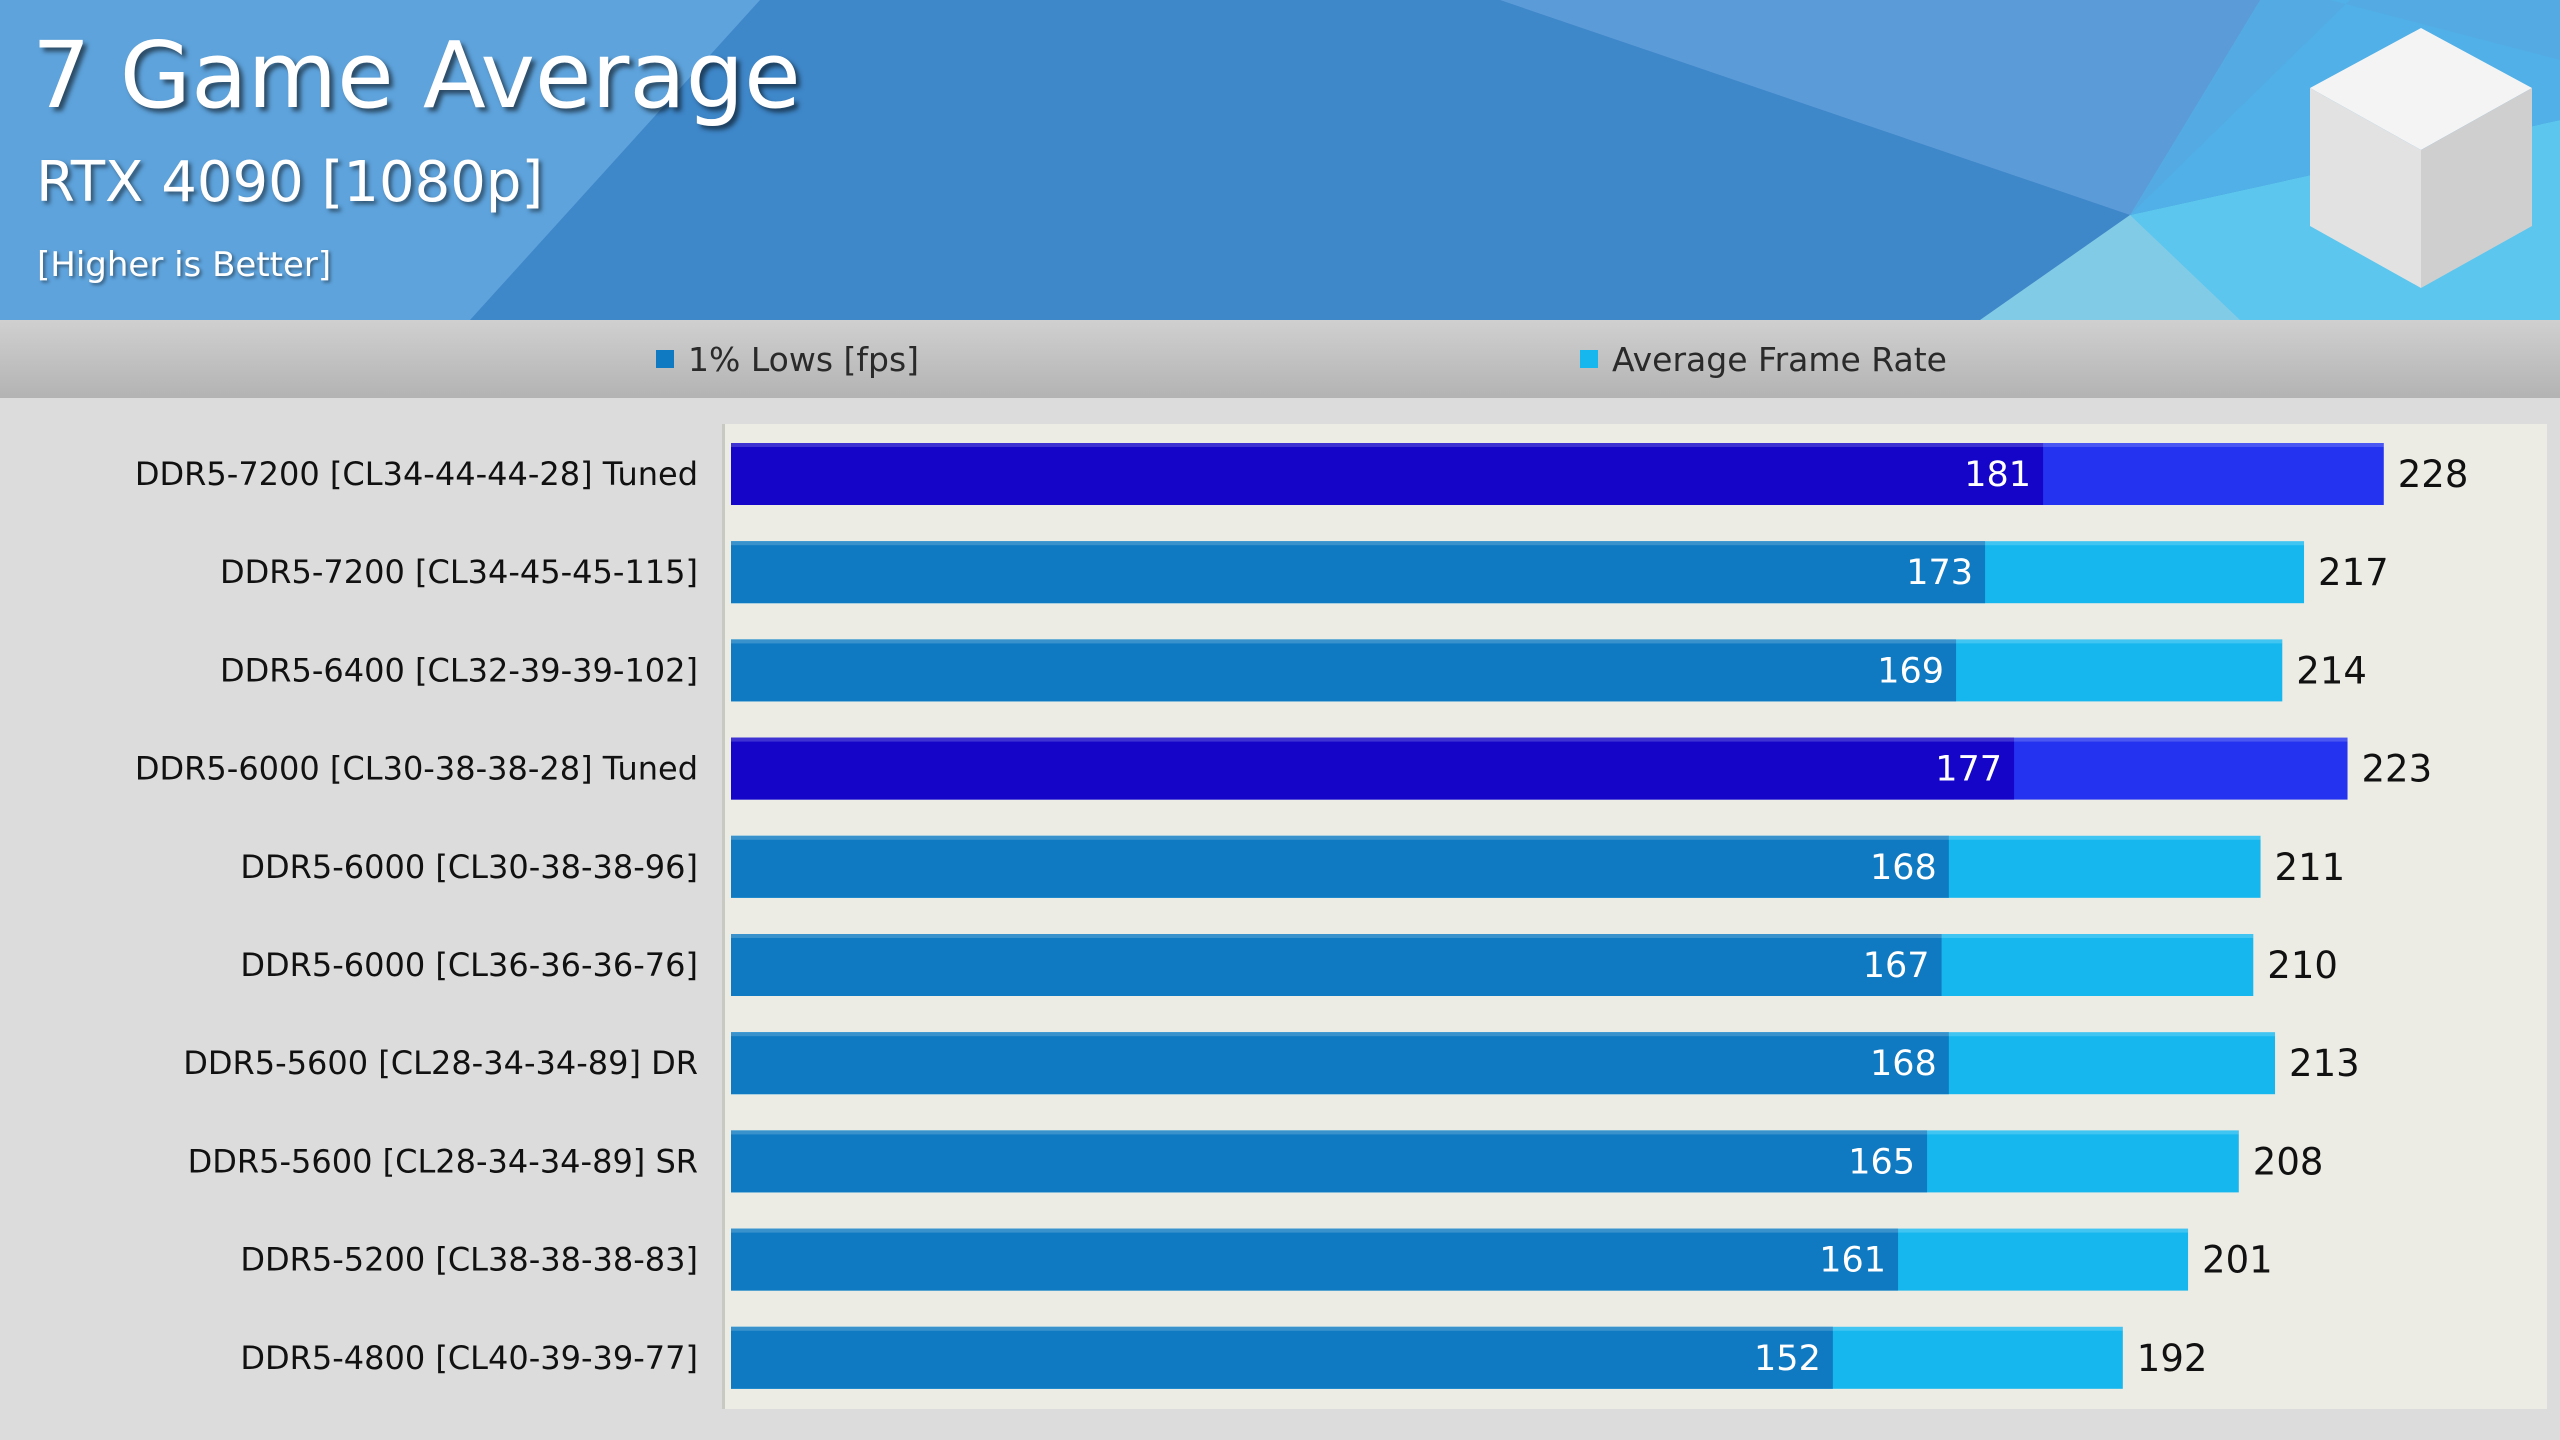 This screenshot has width=2560, height=1440. What do you see at coordinates (184, 265) in the screenshot?
I see `chart-note: [Higher is Better]` at bounding box center [184, 265].